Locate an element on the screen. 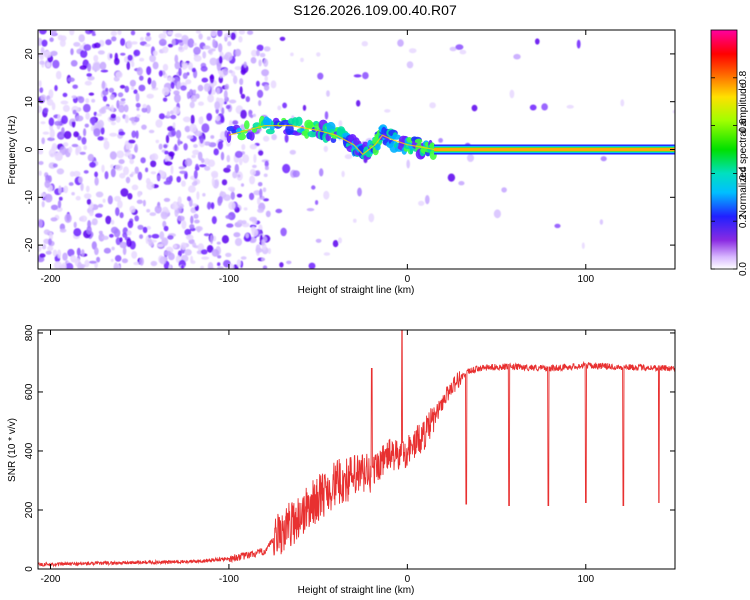 The image size is (750, 600). chart-title: S126.2026.109.00.40.R07 is located at coordinates (375, 10).